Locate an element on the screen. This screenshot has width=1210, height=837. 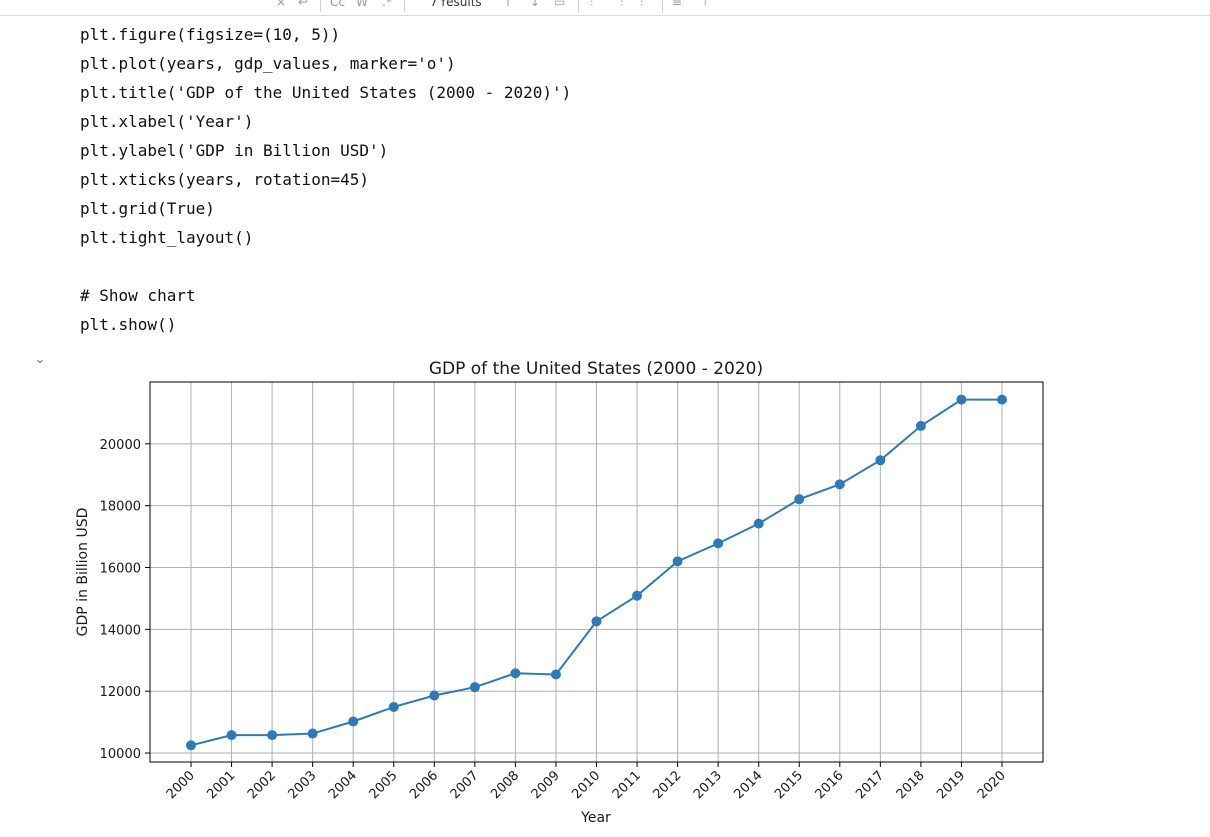
match-case-toggle: Cc is located at coordinates (337, 4).